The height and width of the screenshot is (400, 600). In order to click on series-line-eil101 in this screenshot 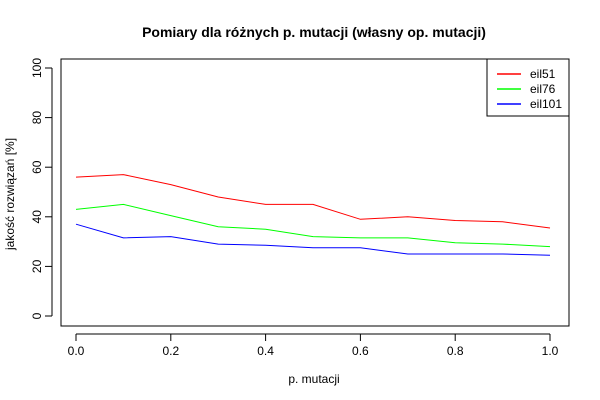, I will do `click(313, 239)`.